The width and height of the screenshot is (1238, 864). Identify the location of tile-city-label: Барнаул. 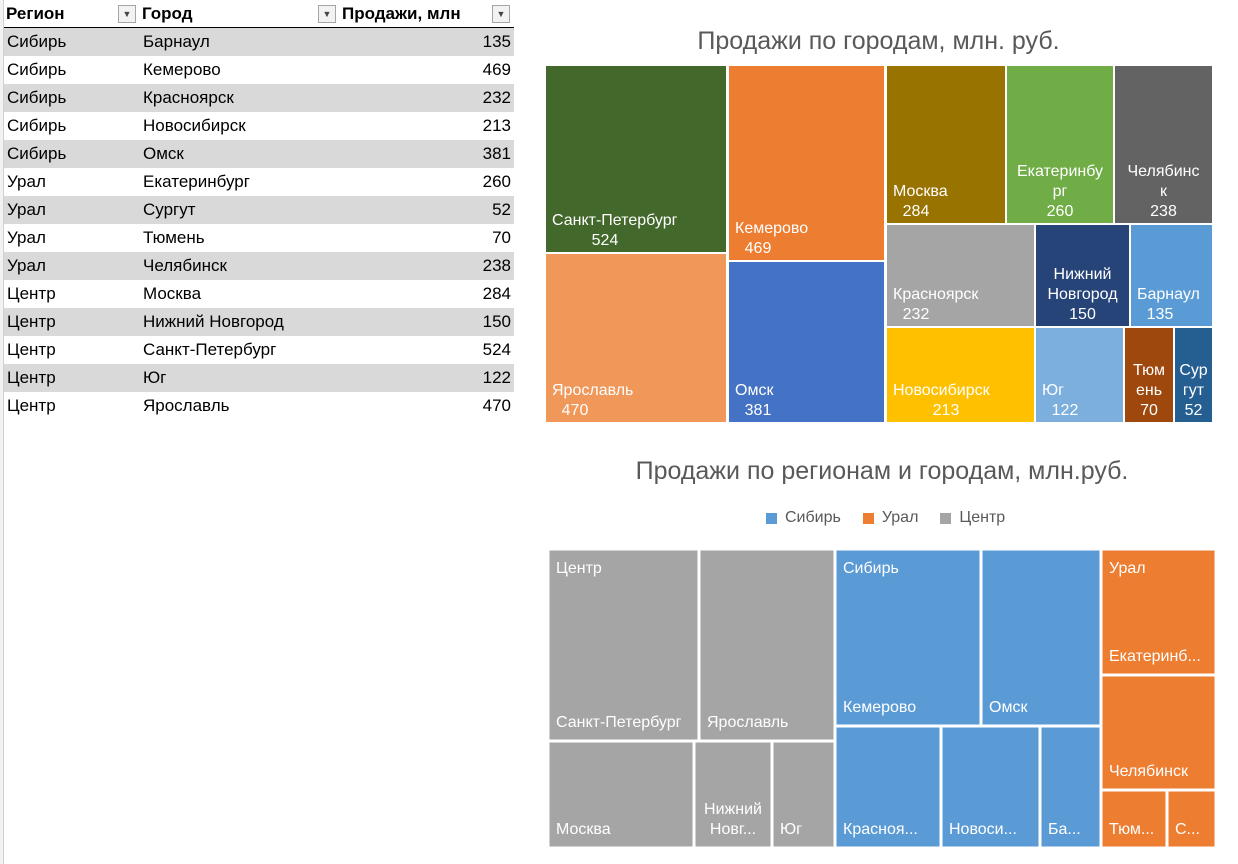
(1168, 294).